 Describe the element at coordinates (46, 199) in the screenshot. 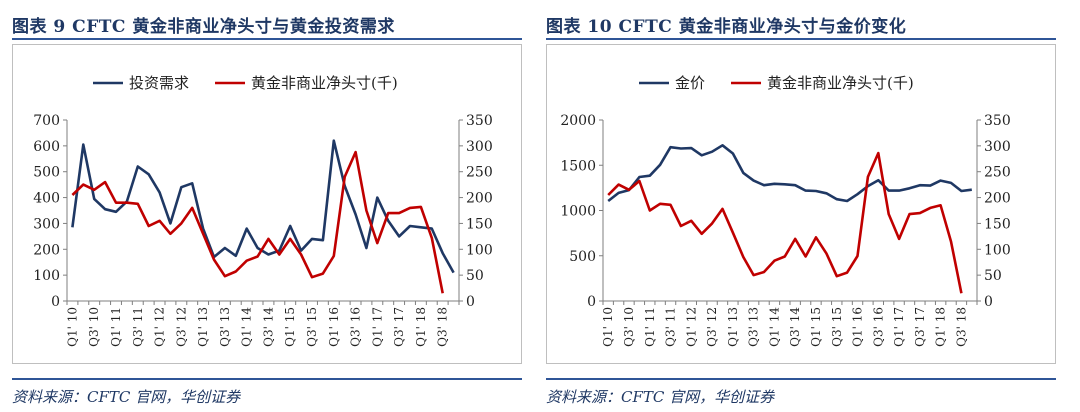

I see `y-tick-label-left: 400` at that location.